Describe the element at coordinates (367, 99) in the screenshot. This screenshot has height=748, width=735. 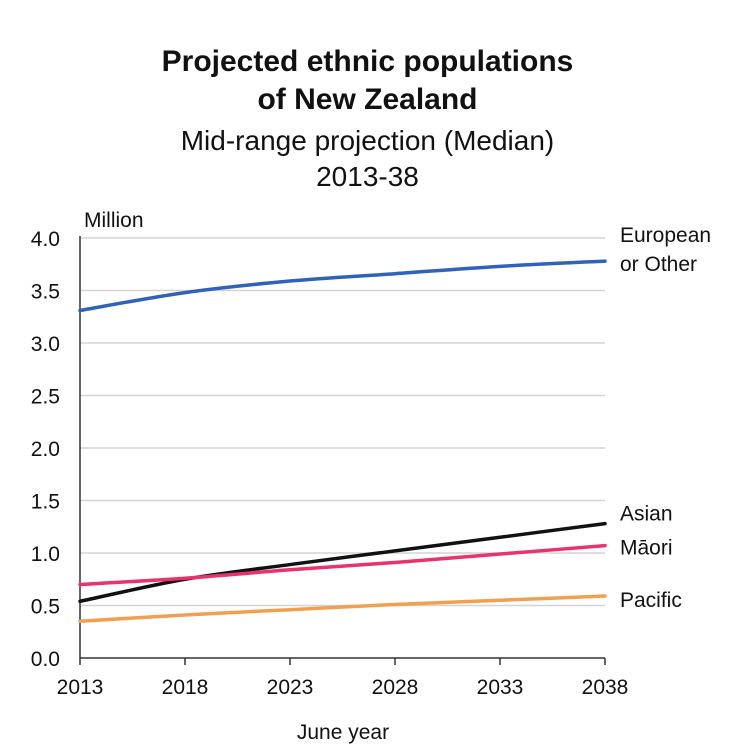
I see `chart-title-line-2: of New Zealand` at that location.